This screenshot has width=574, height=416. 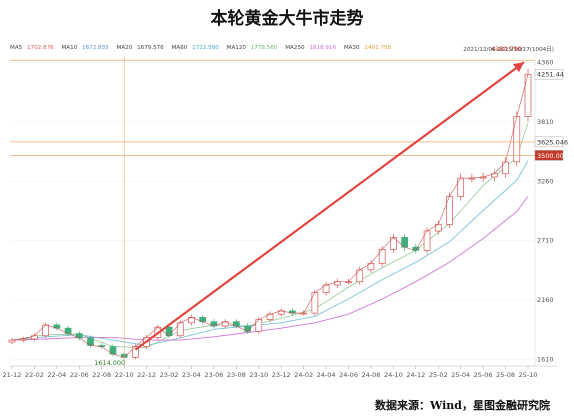 What do you see at coordinates (371, 375) in the screenshot?
I see `x-tick-label: 24-08` at bounding box center [371, 375].